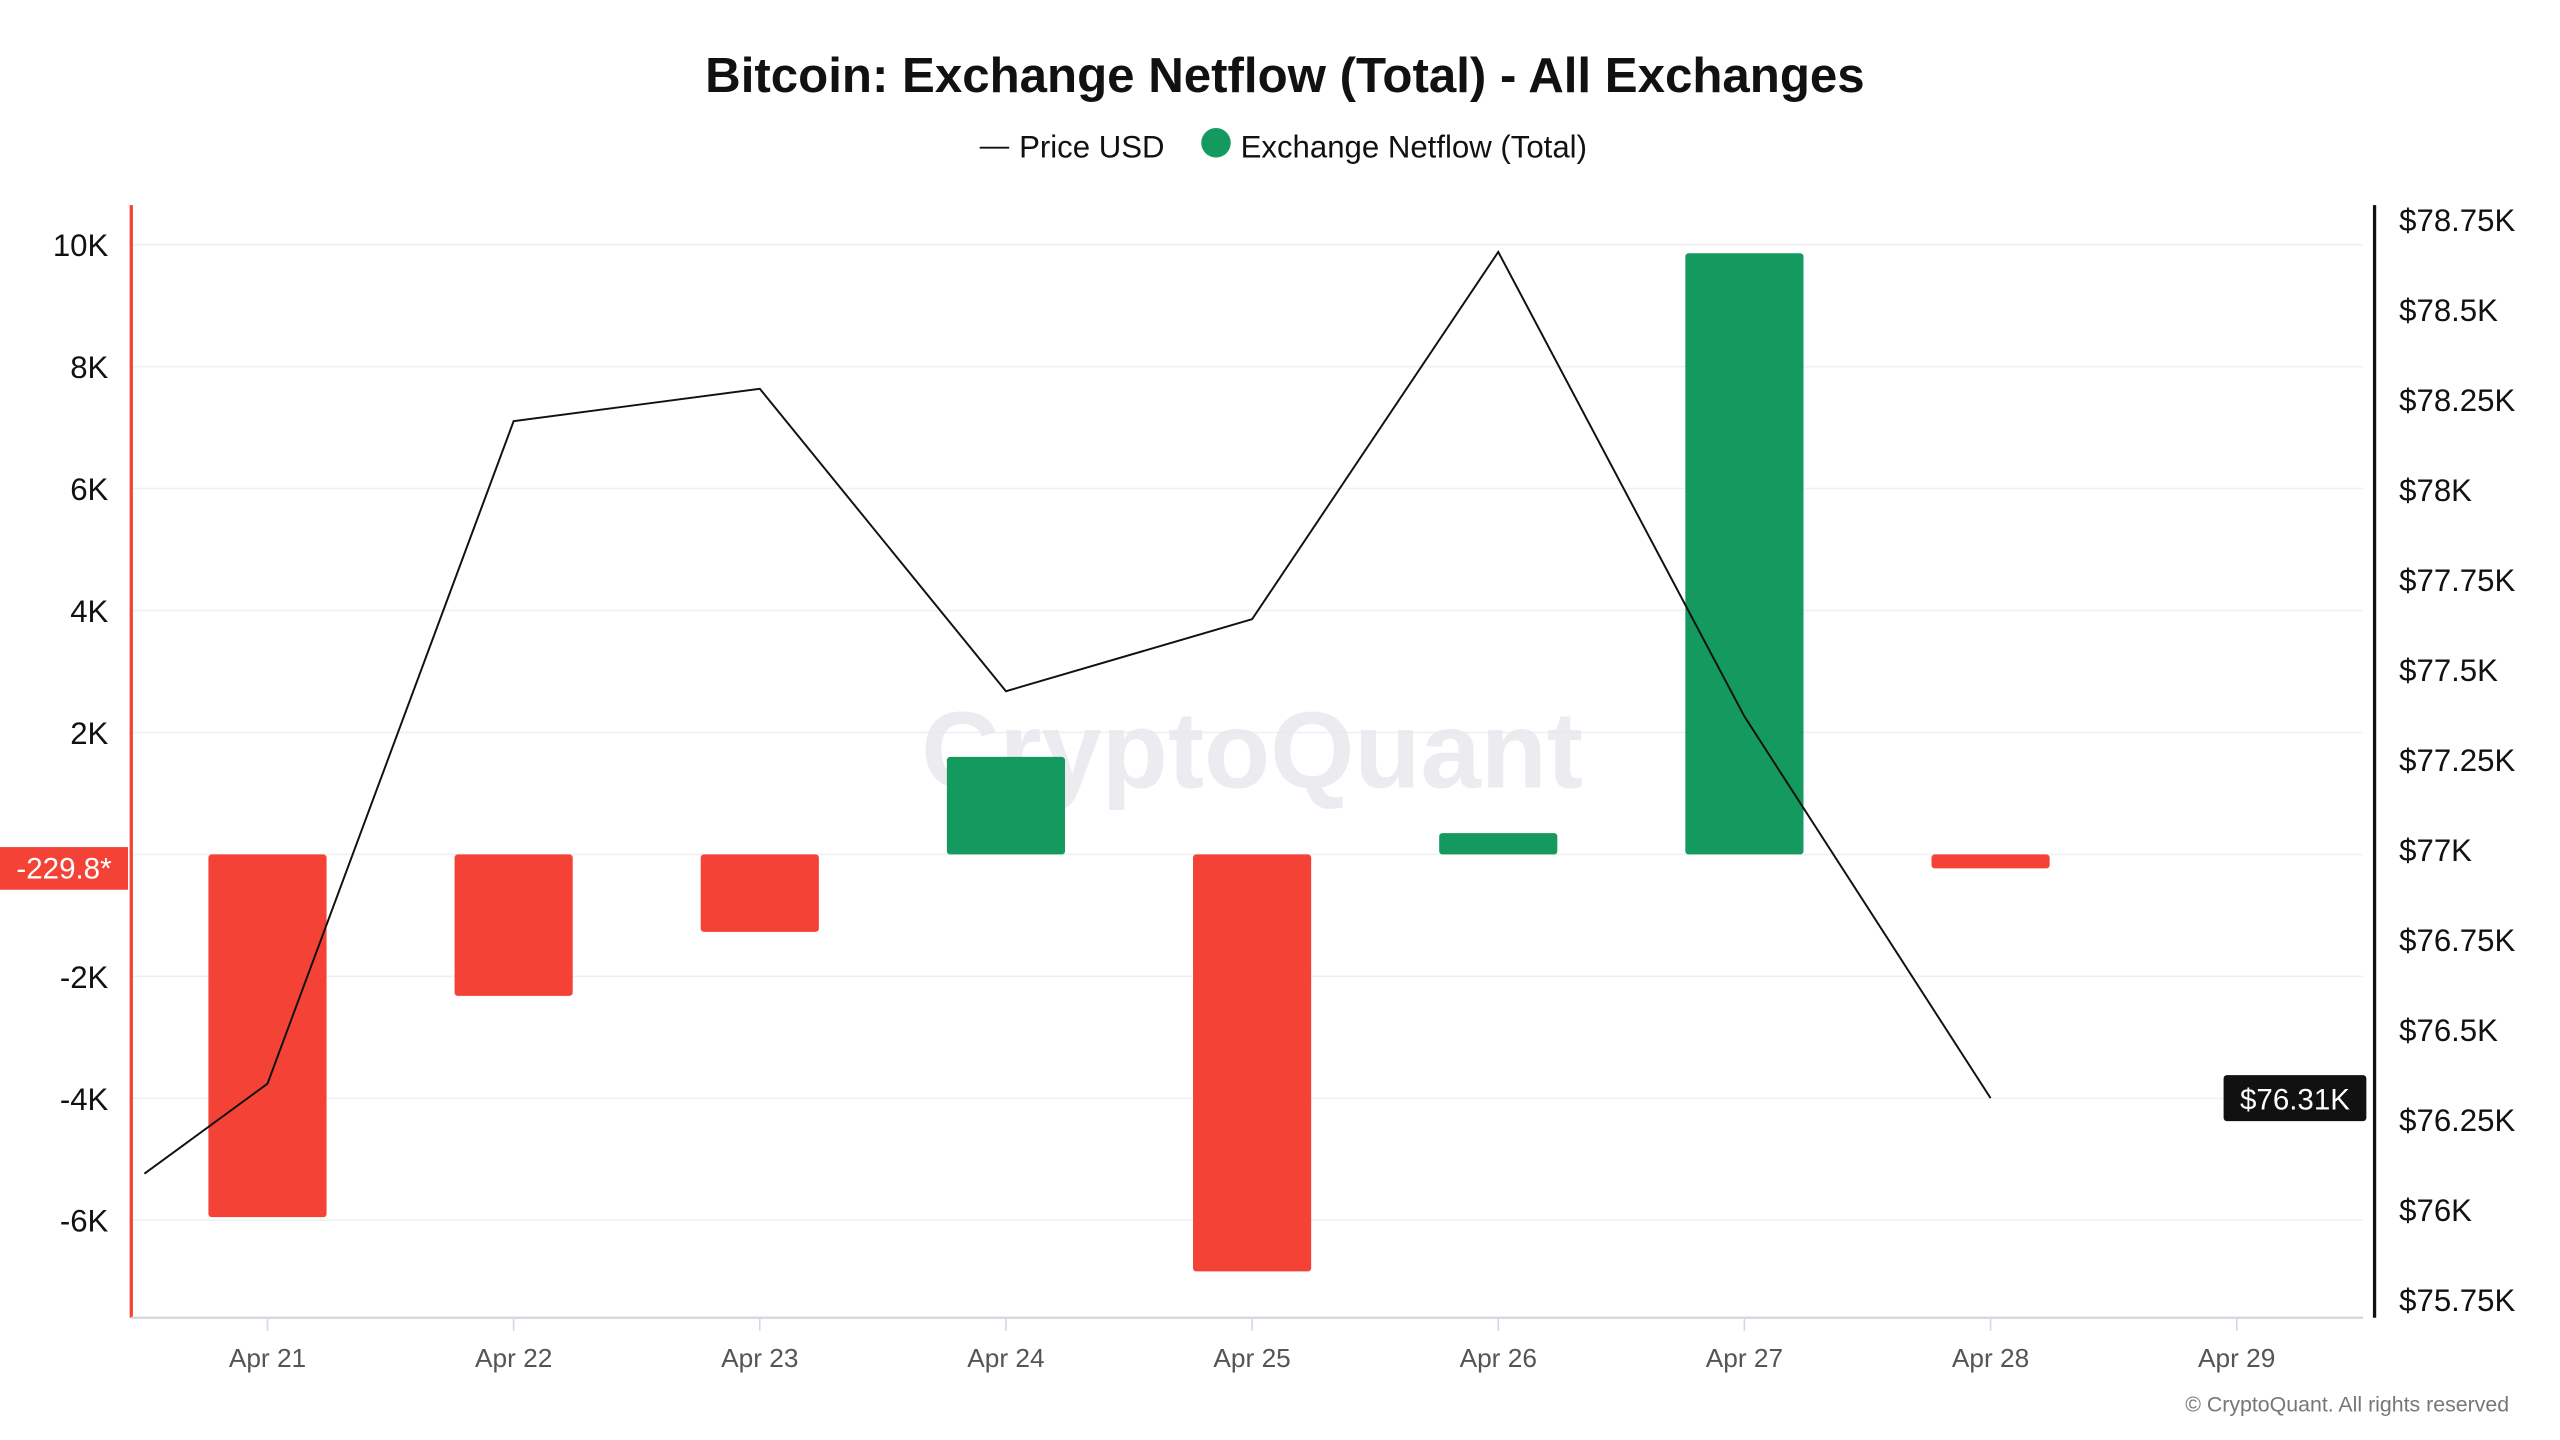 Image resolution: width=2560 pixels, height=1440 pixels. Describe the element at coordinates (1414, 147) in the screenshot. I see `legend-netflow-label: Exchange Netflow (Total)` at that location.